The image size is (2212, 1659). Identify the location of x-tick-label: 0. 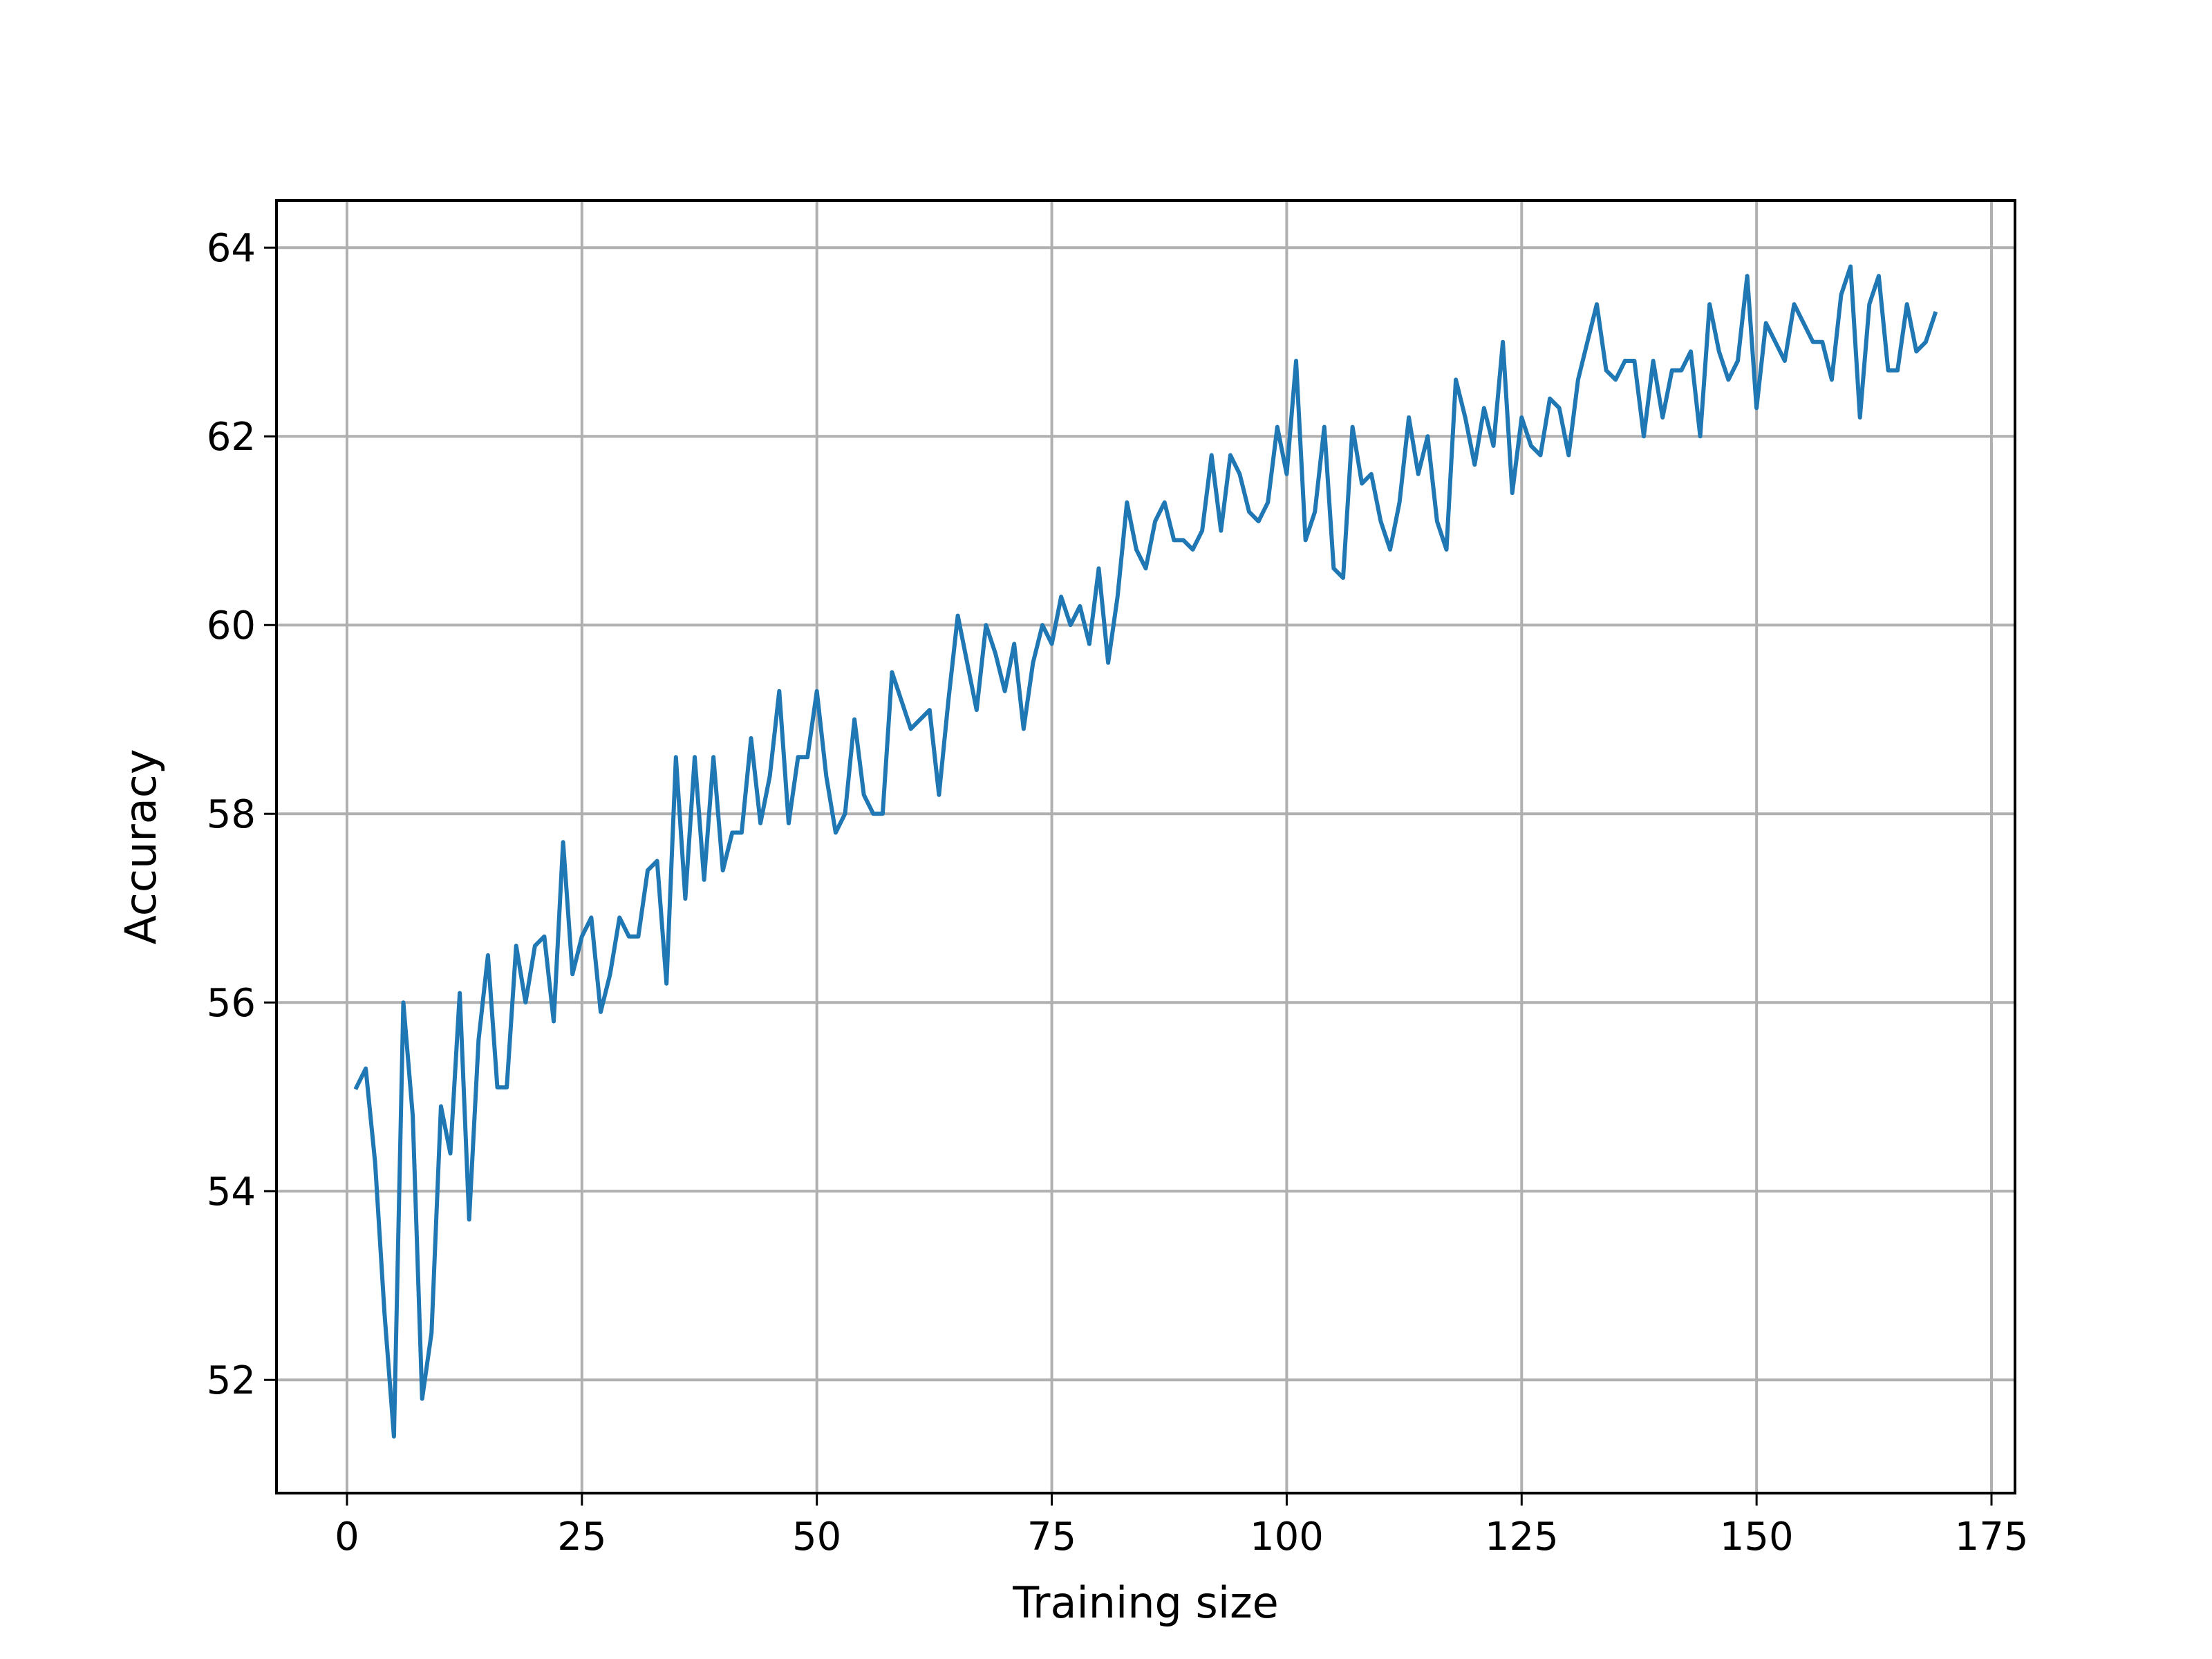
(347, 1537).